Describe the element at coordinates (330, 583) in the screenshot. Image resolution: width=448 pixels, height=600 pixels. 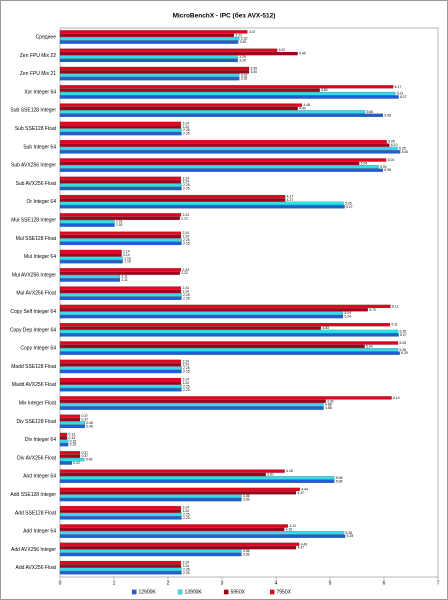
I see `x-tick-label: 5` at that location.